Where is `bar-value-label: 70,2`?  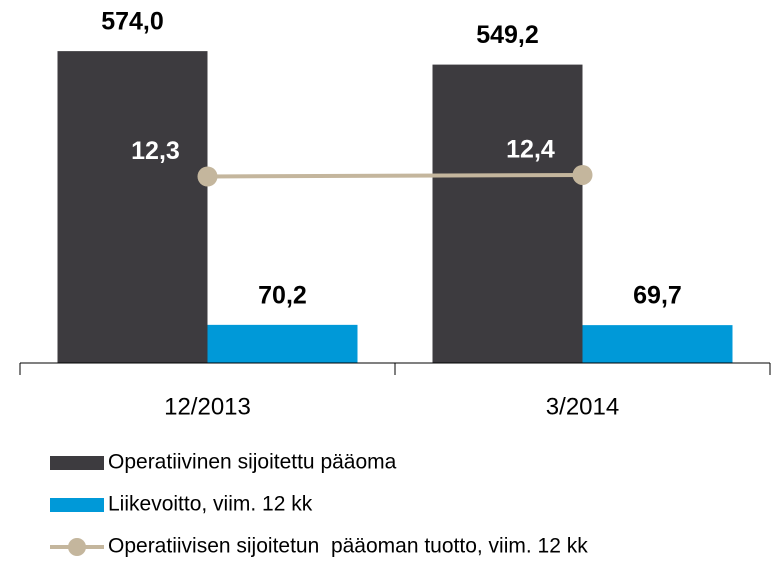 bar-value-label: 70,2 is located at coordinates (282, 295).